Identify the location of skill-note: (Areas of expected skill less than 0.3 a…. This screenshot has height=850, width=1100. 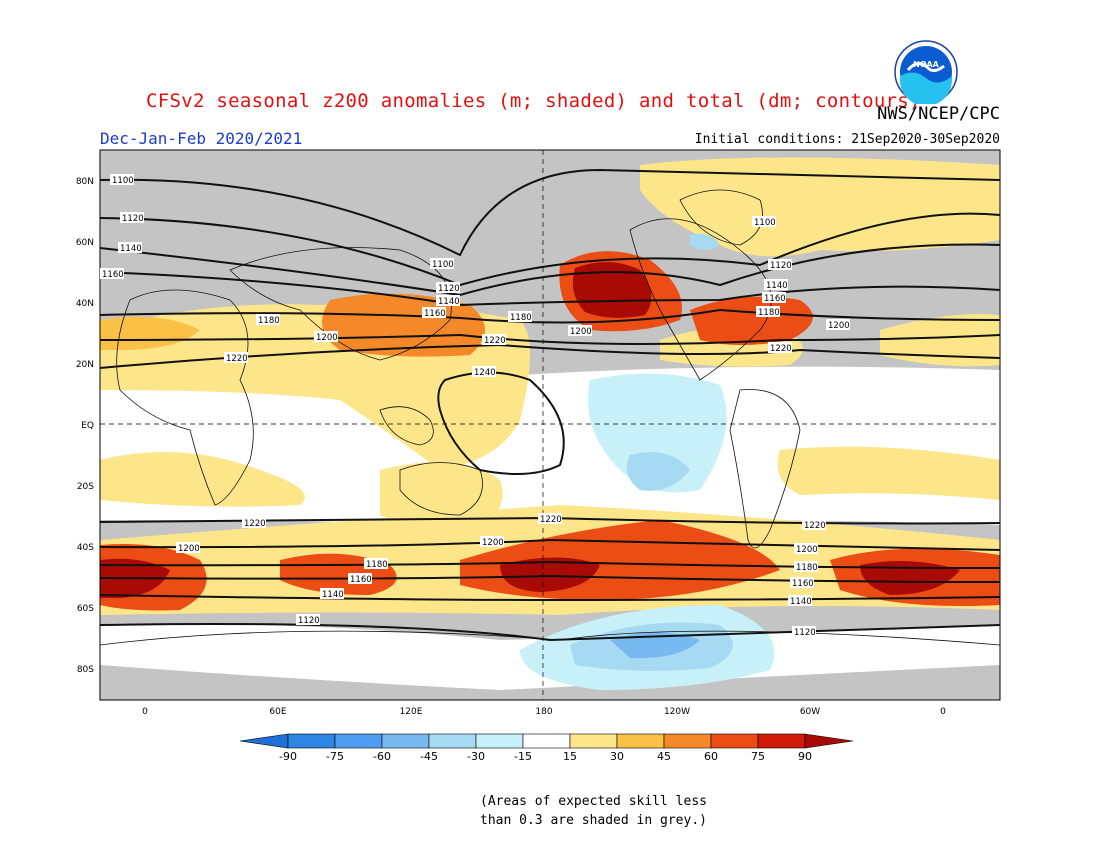
(593, 811).